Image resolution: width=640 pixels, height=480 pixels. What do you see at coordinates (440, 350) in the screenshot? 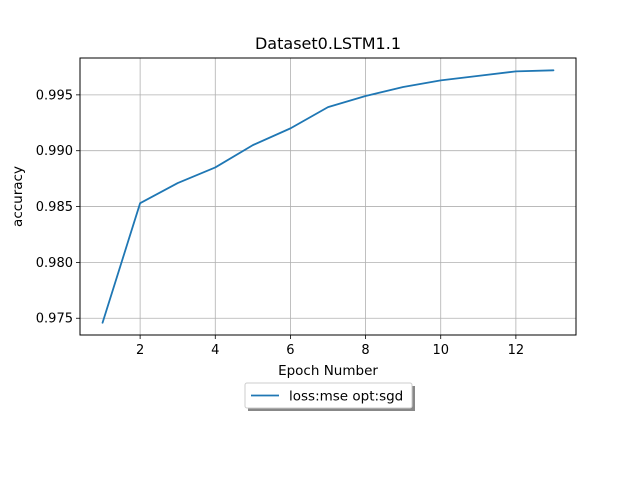
I see `x-tick-label: 10` at bounding box center [440, 350].